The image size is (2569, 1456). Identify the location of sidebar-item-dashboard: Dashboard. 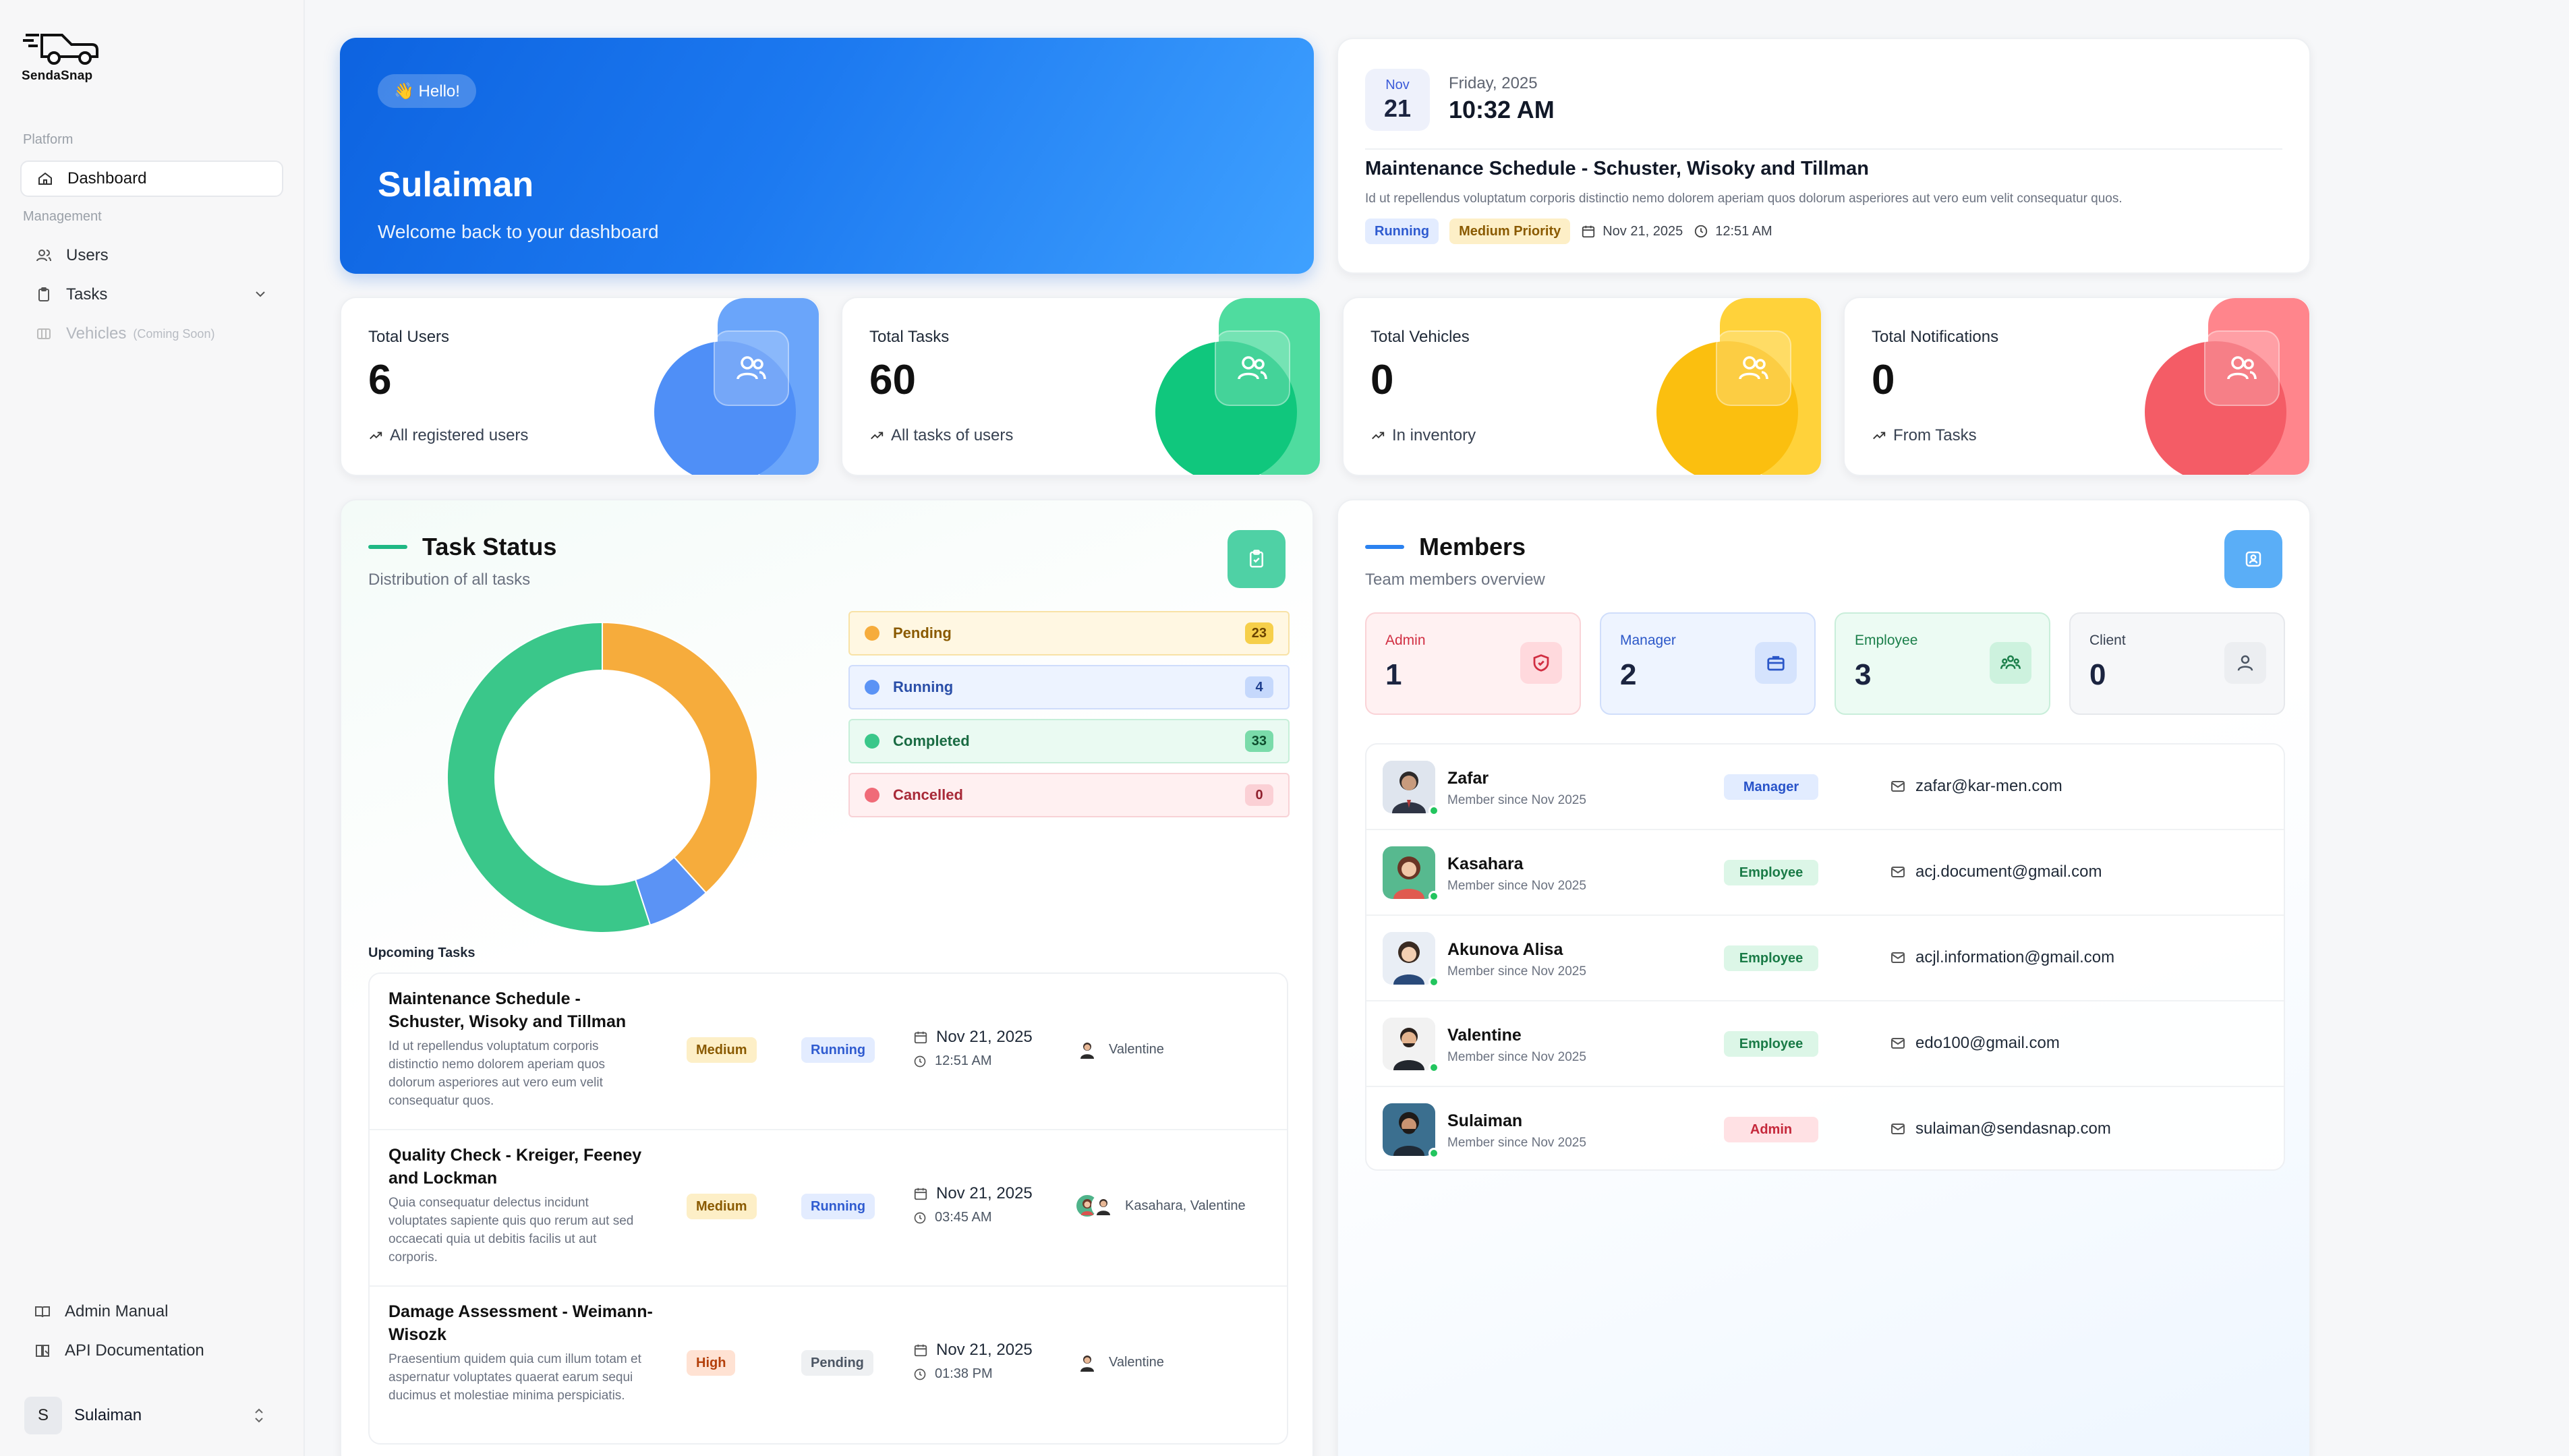
(151, 179).